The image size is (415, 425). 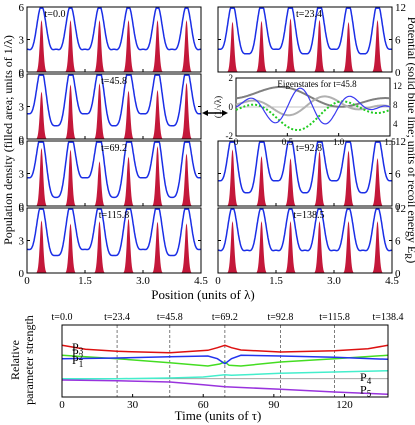 I want to click on panel-time-label: t=138.5, so click(x=309, y=215).